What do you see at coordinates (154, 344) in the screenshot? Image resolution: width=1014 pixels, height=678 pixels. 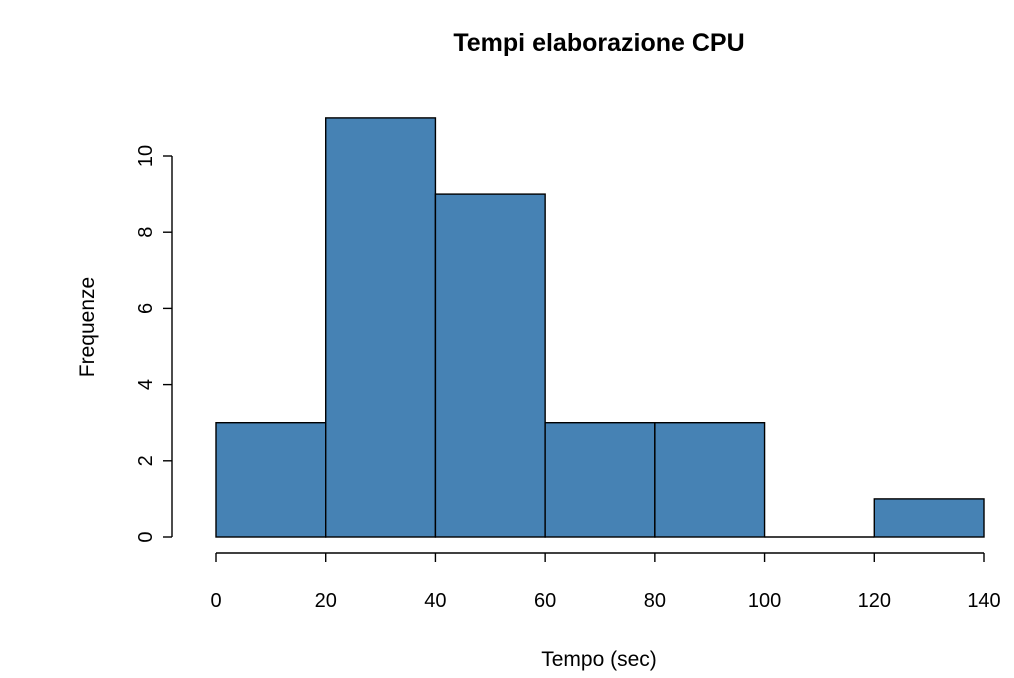 I see `y-axis: 0 2 4 6 8 10` at bounding box center [154, 344].